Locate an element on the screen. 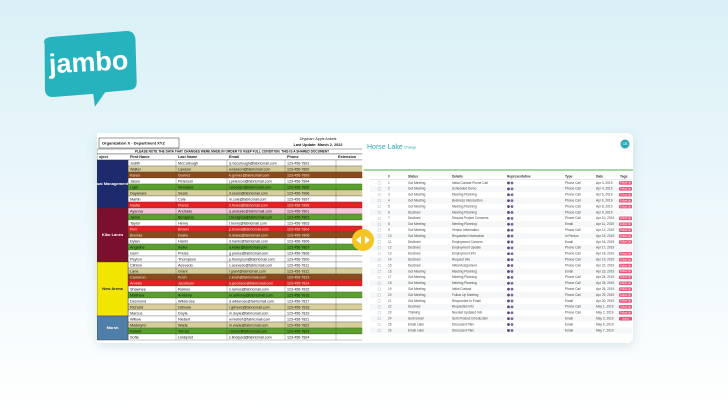 The image size is (728, 410). row-number: 21 is located at coordinates (390, 301).